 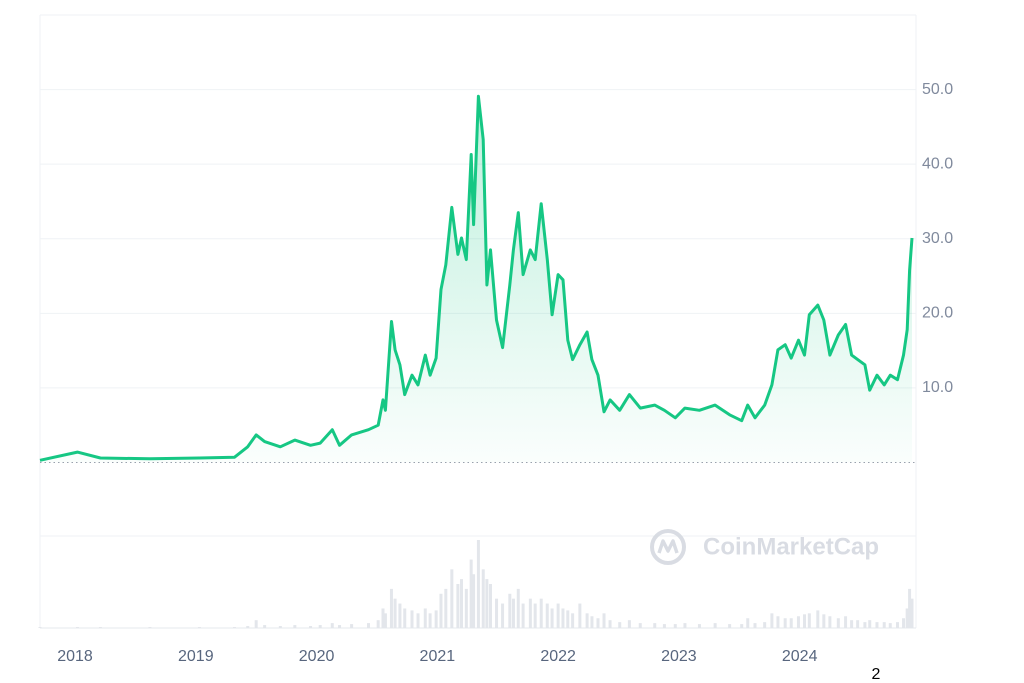 I want to click on x-tick-label: 2024, so click(x=800, y=656).